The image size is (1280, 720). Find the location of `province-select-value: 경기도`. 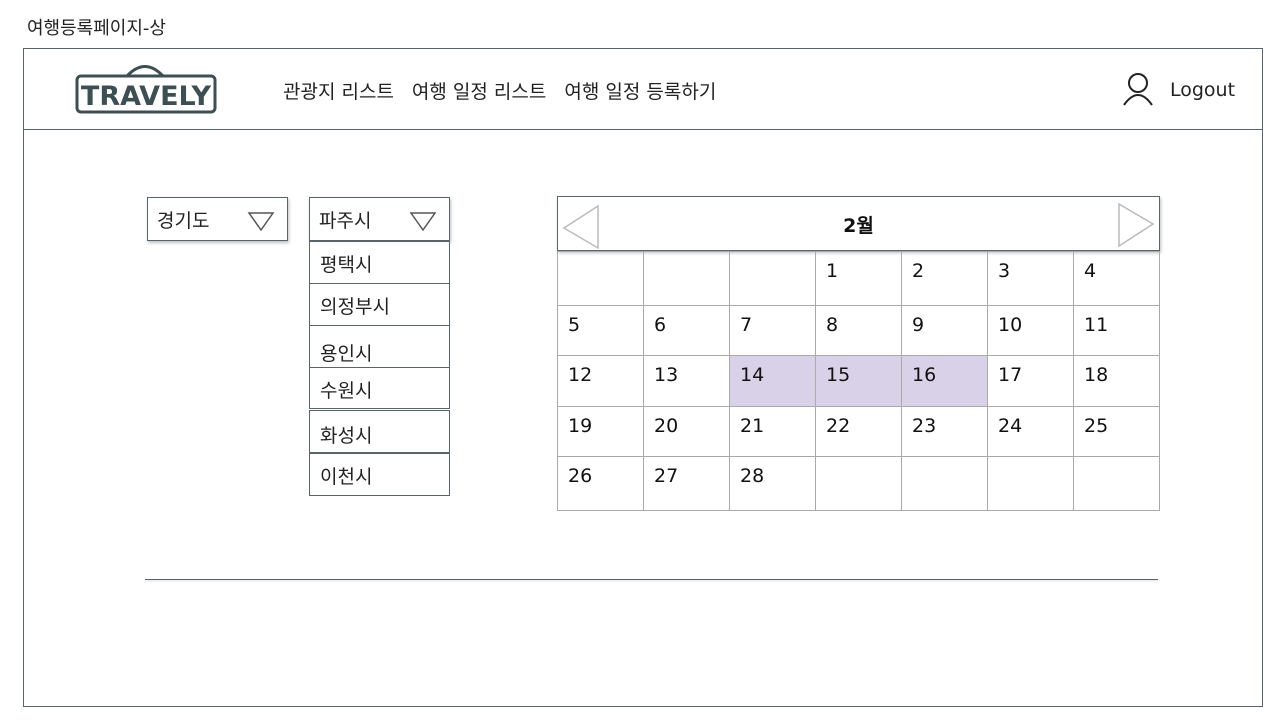

province-select-value: 경기도 is located at coordinates (183, 221).